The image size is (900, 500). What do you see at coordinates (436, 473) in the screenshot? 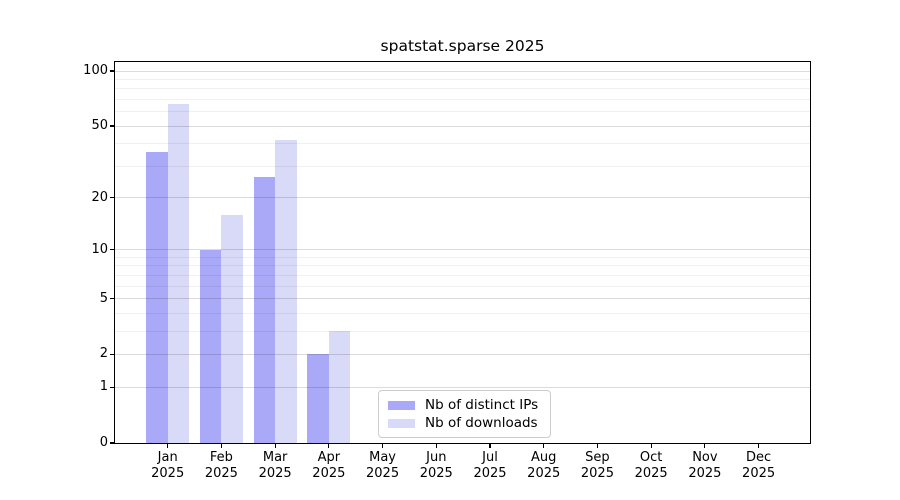
I see `x-tick-year-jun: 2025` at bounding box center [436, 473].